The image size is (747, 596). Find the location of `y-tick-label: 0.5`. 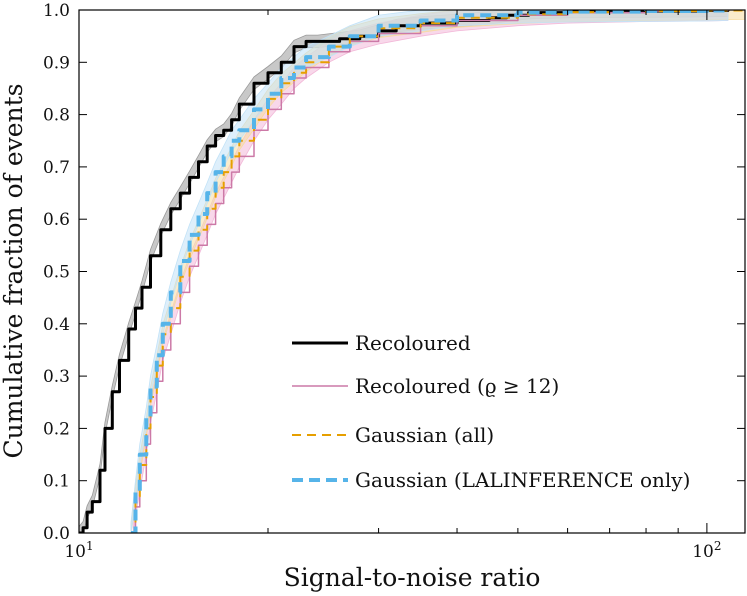

y-tick-label: 0.5 is located at coordinates (56, 273).